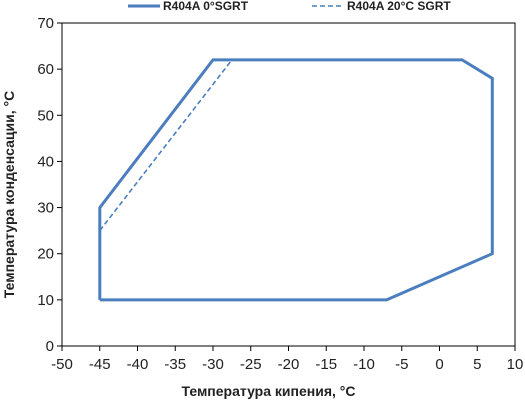 The image size is (525, 404). Describe the element at coordinates (138, 364) in the screenshot. I see `x-tick-label: -40` at that location.